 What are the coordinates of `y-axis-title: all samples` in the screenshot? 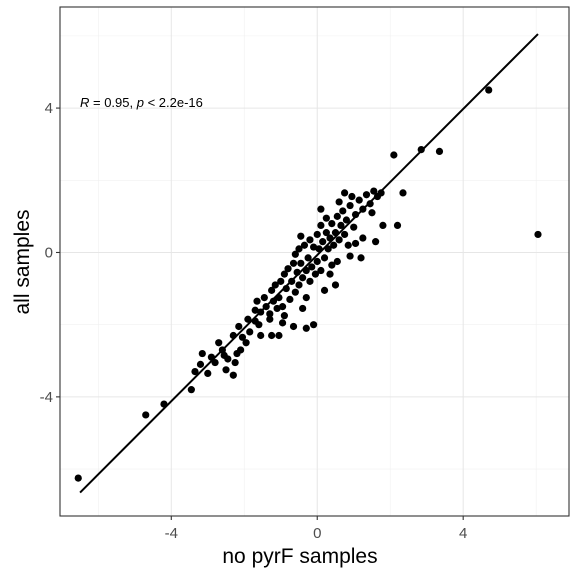 It's located at (22, 261).